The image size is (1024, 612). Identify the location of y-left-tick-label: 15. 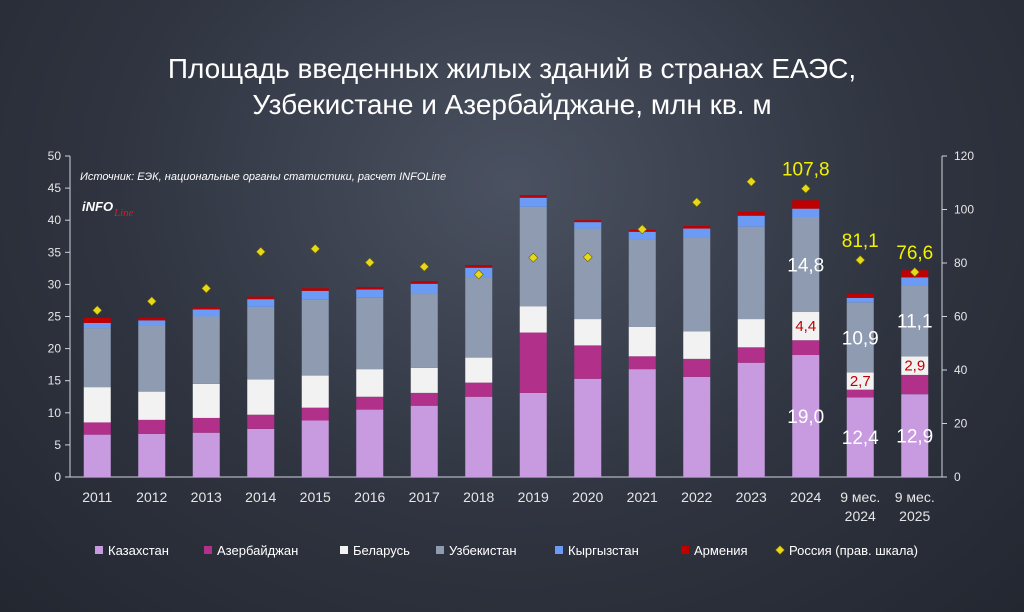
(55, 381).